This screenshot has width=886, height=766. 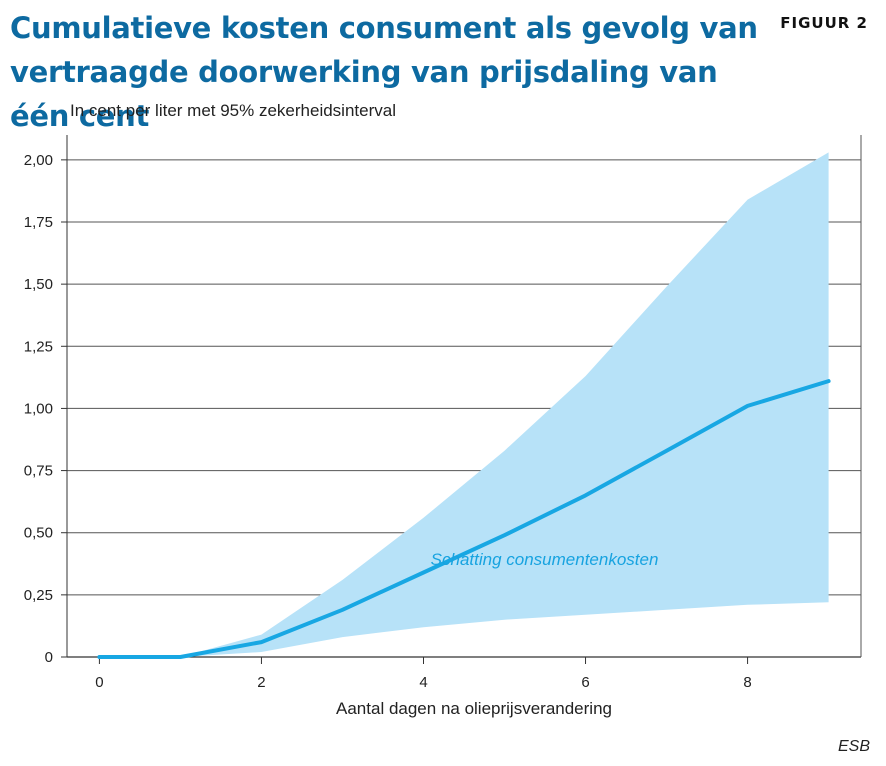 What do you see at coordinates (747, 682) in the screenshot?
I see `x-tick-label: 8` at bounding box center [747, 682].